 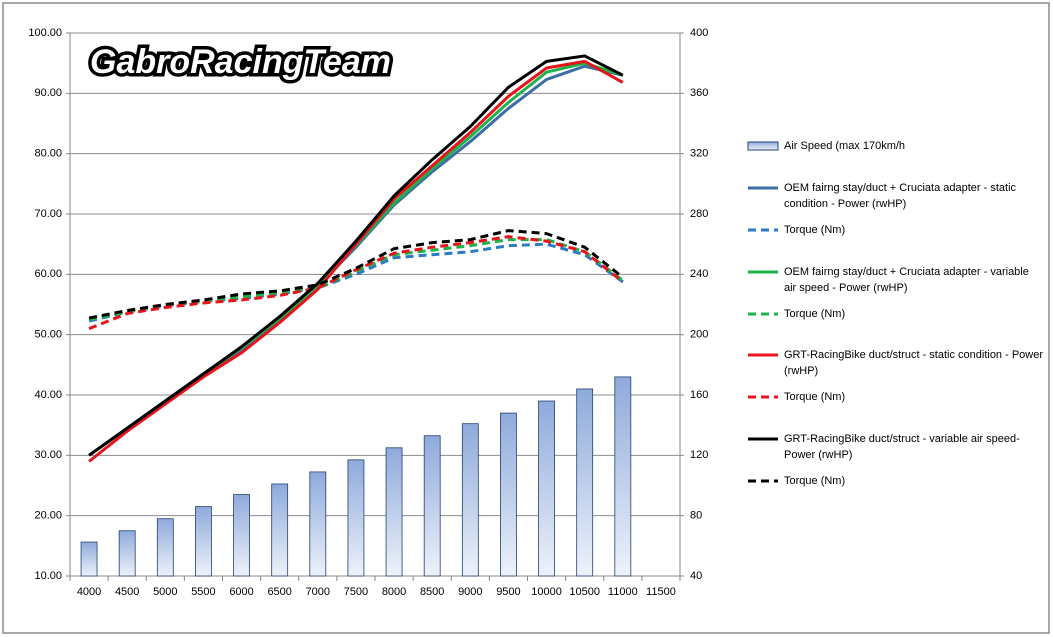 What do you see at coordinates (696, 576) in the screenshot?
I see `y2-tick-label: 40` at bounding box center [696, 576].